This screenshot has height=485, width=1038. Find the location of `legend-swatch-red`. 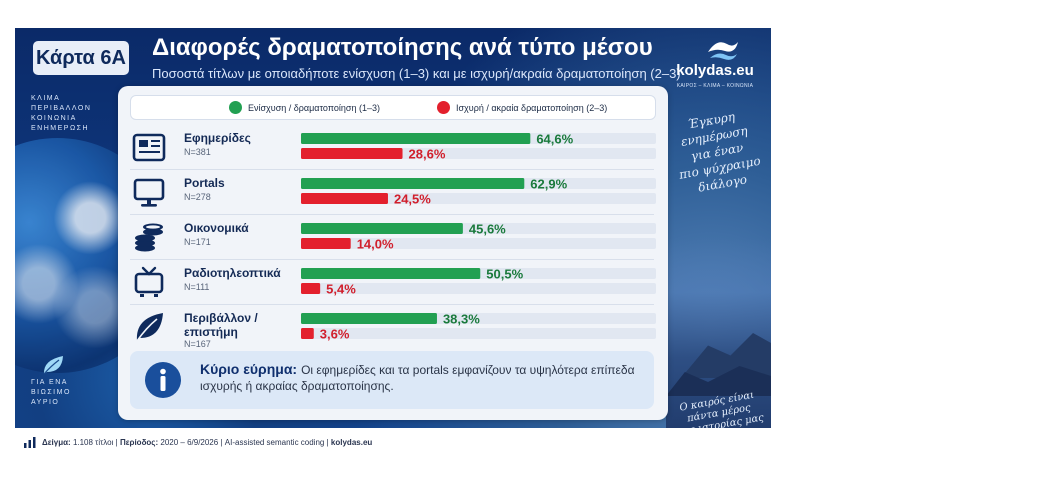

legend-swatch-red is located at coordinates (443, 107).